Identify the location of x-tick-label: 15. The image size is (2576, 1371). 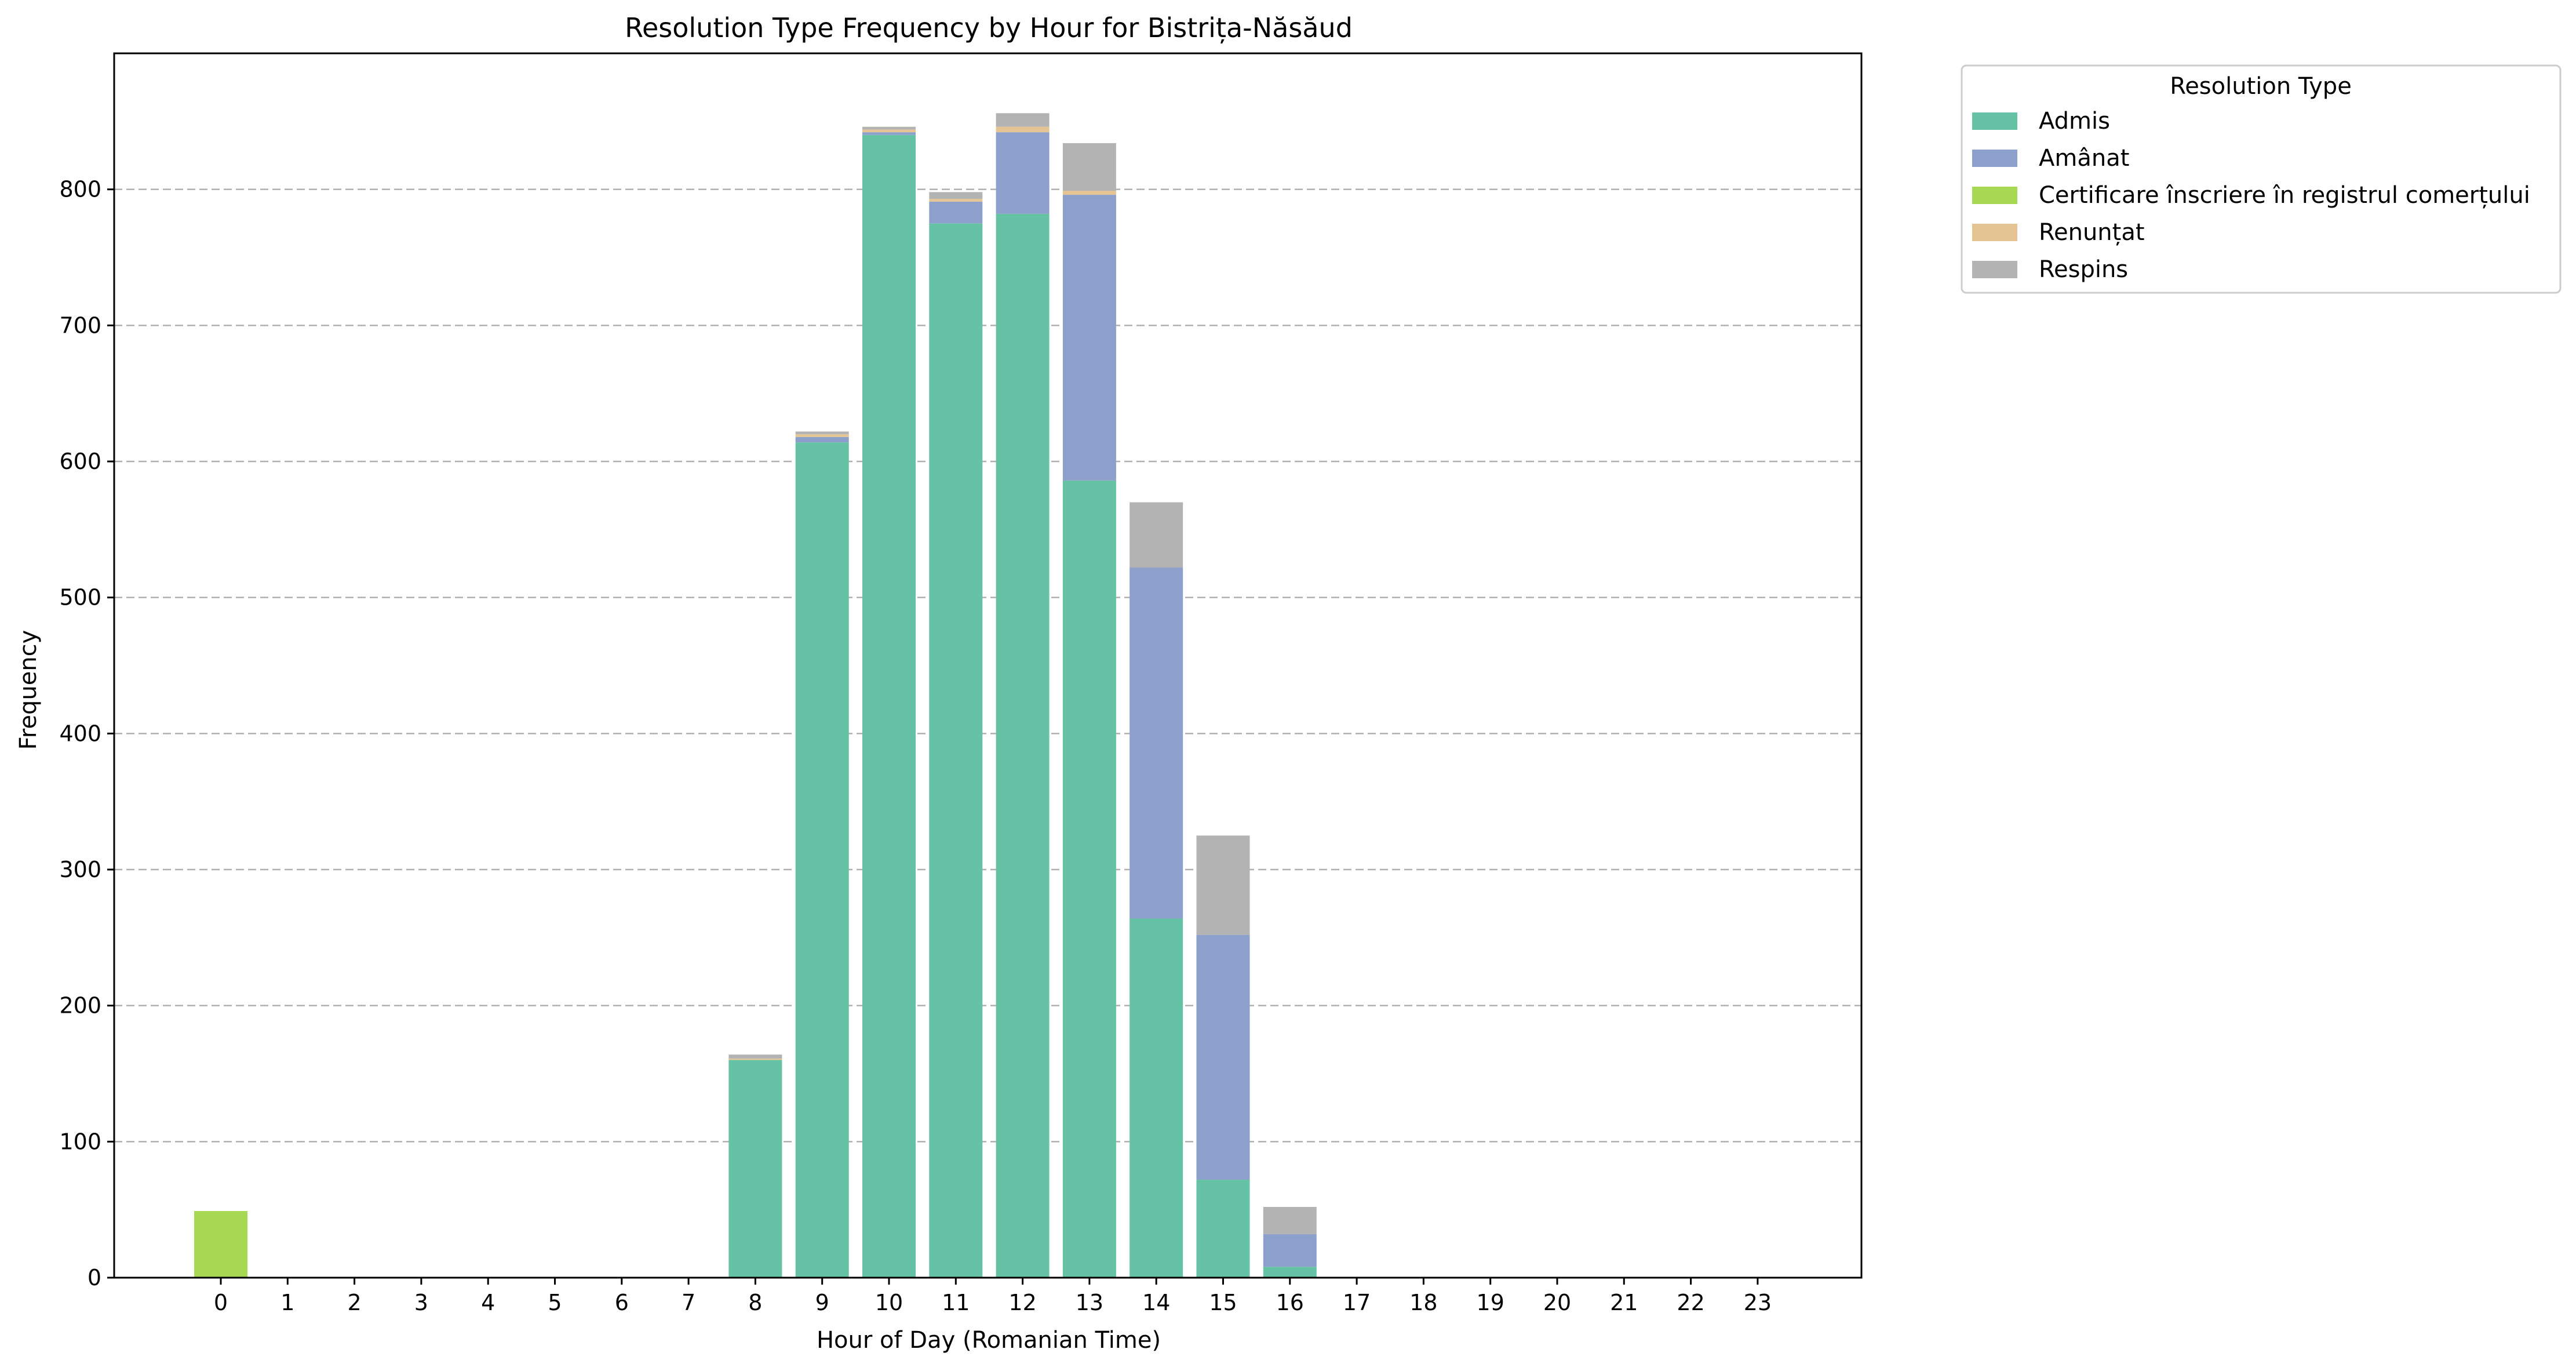
(1223, 1302).